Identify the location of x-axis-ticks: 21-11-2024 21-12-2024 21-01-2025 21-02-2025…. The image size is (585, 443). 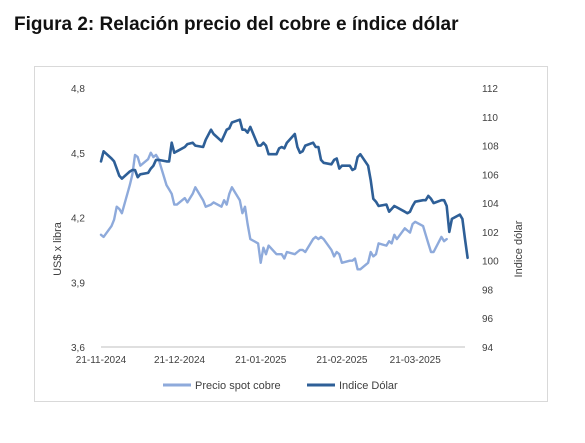
(258, 360).